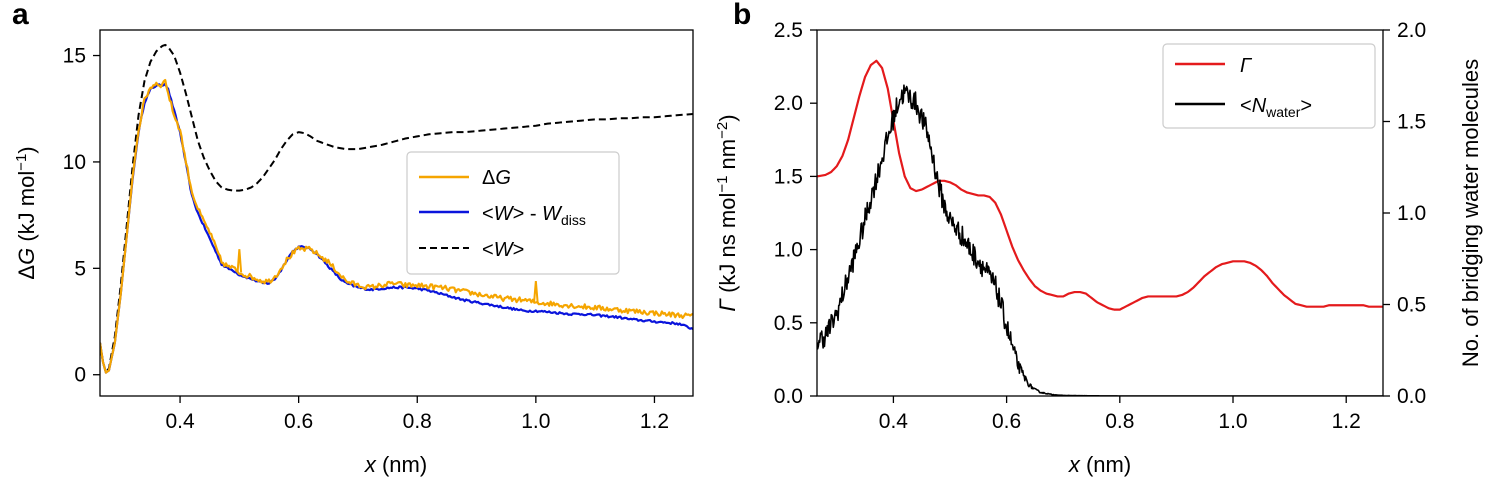  I want to click on panel-a-xlabel: x (nm), so click(395, 464).